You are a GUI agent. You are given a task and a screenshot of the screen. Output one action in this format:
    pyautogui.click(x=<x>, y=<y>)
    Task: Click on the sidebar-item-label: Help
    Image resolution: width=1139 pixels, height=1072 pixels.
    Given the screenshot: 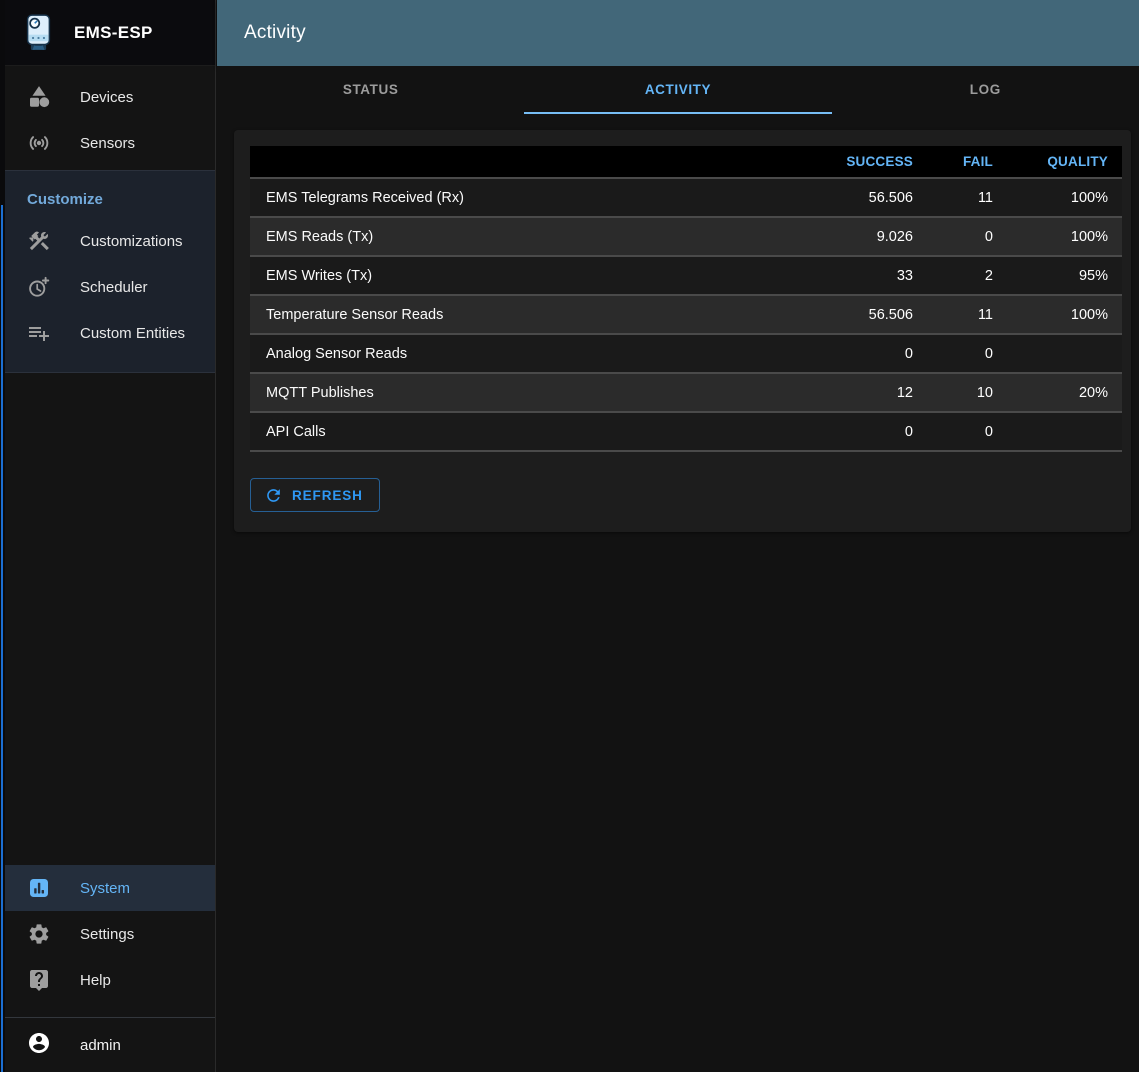 What is the action you would take?
    pyautogui.click(x=95, y=980)
    